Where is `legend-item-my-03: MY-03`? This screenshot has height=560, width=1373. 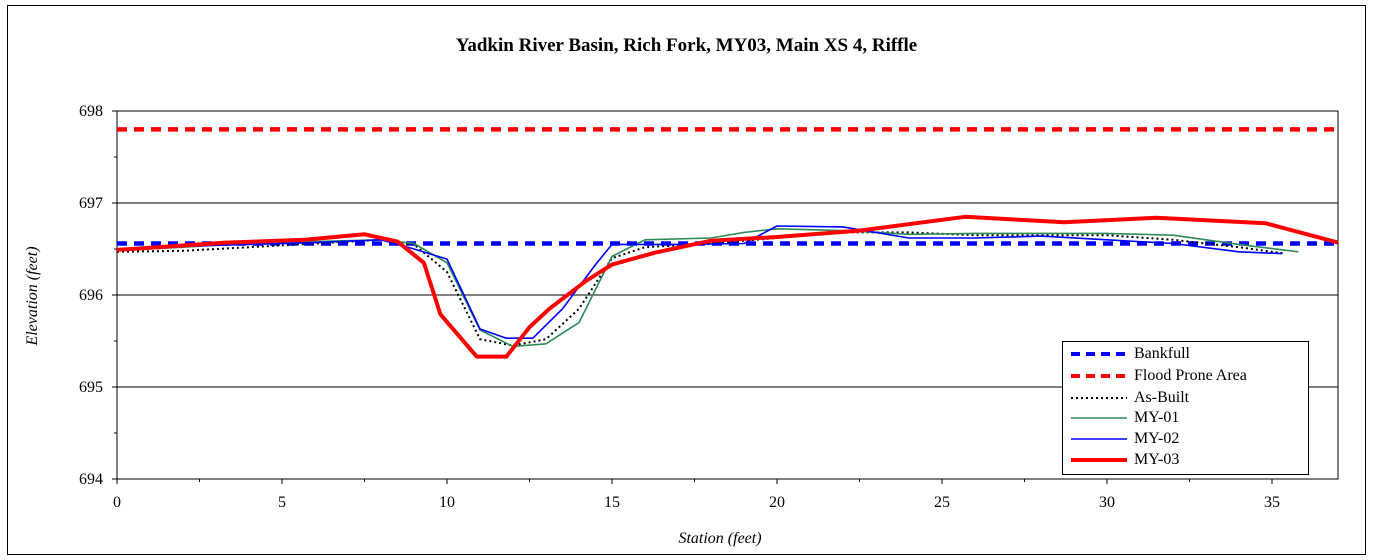
legend-item-my-03: MY-03 is located at coordinates (1185, 460).